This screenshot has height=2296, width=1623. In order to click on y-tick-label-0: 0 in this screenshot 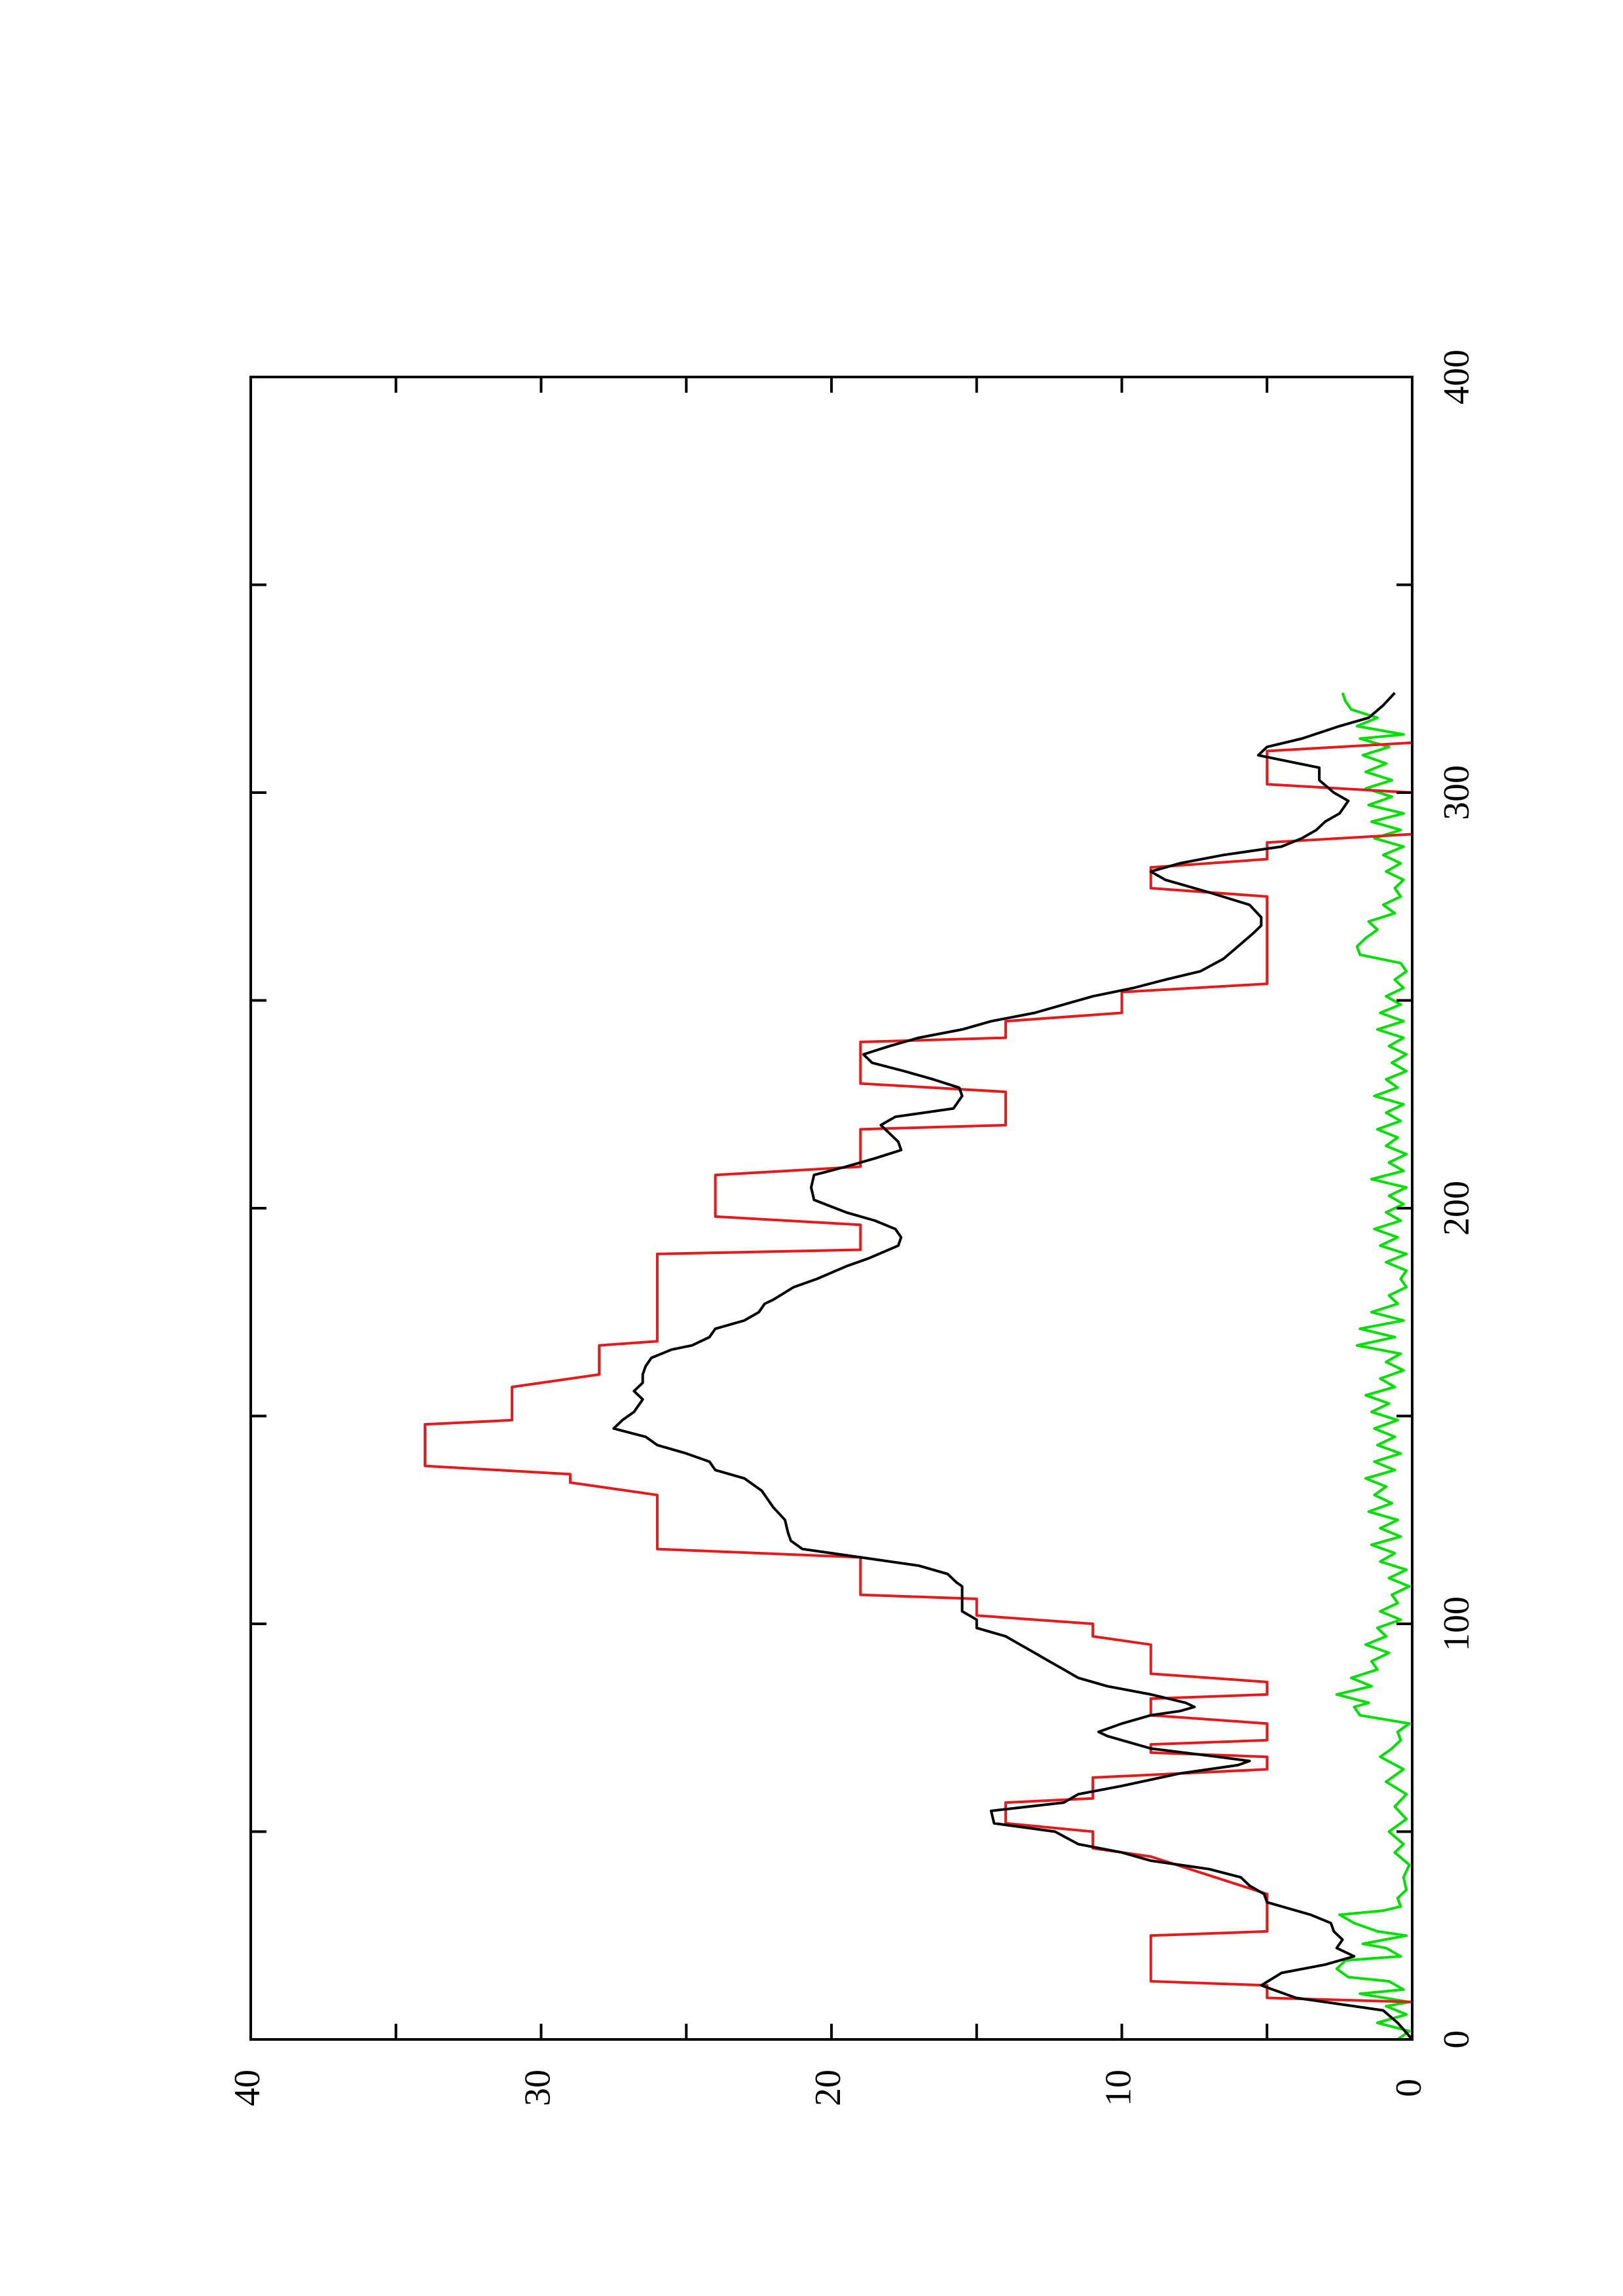, I will do `click(1409, 2088)`.